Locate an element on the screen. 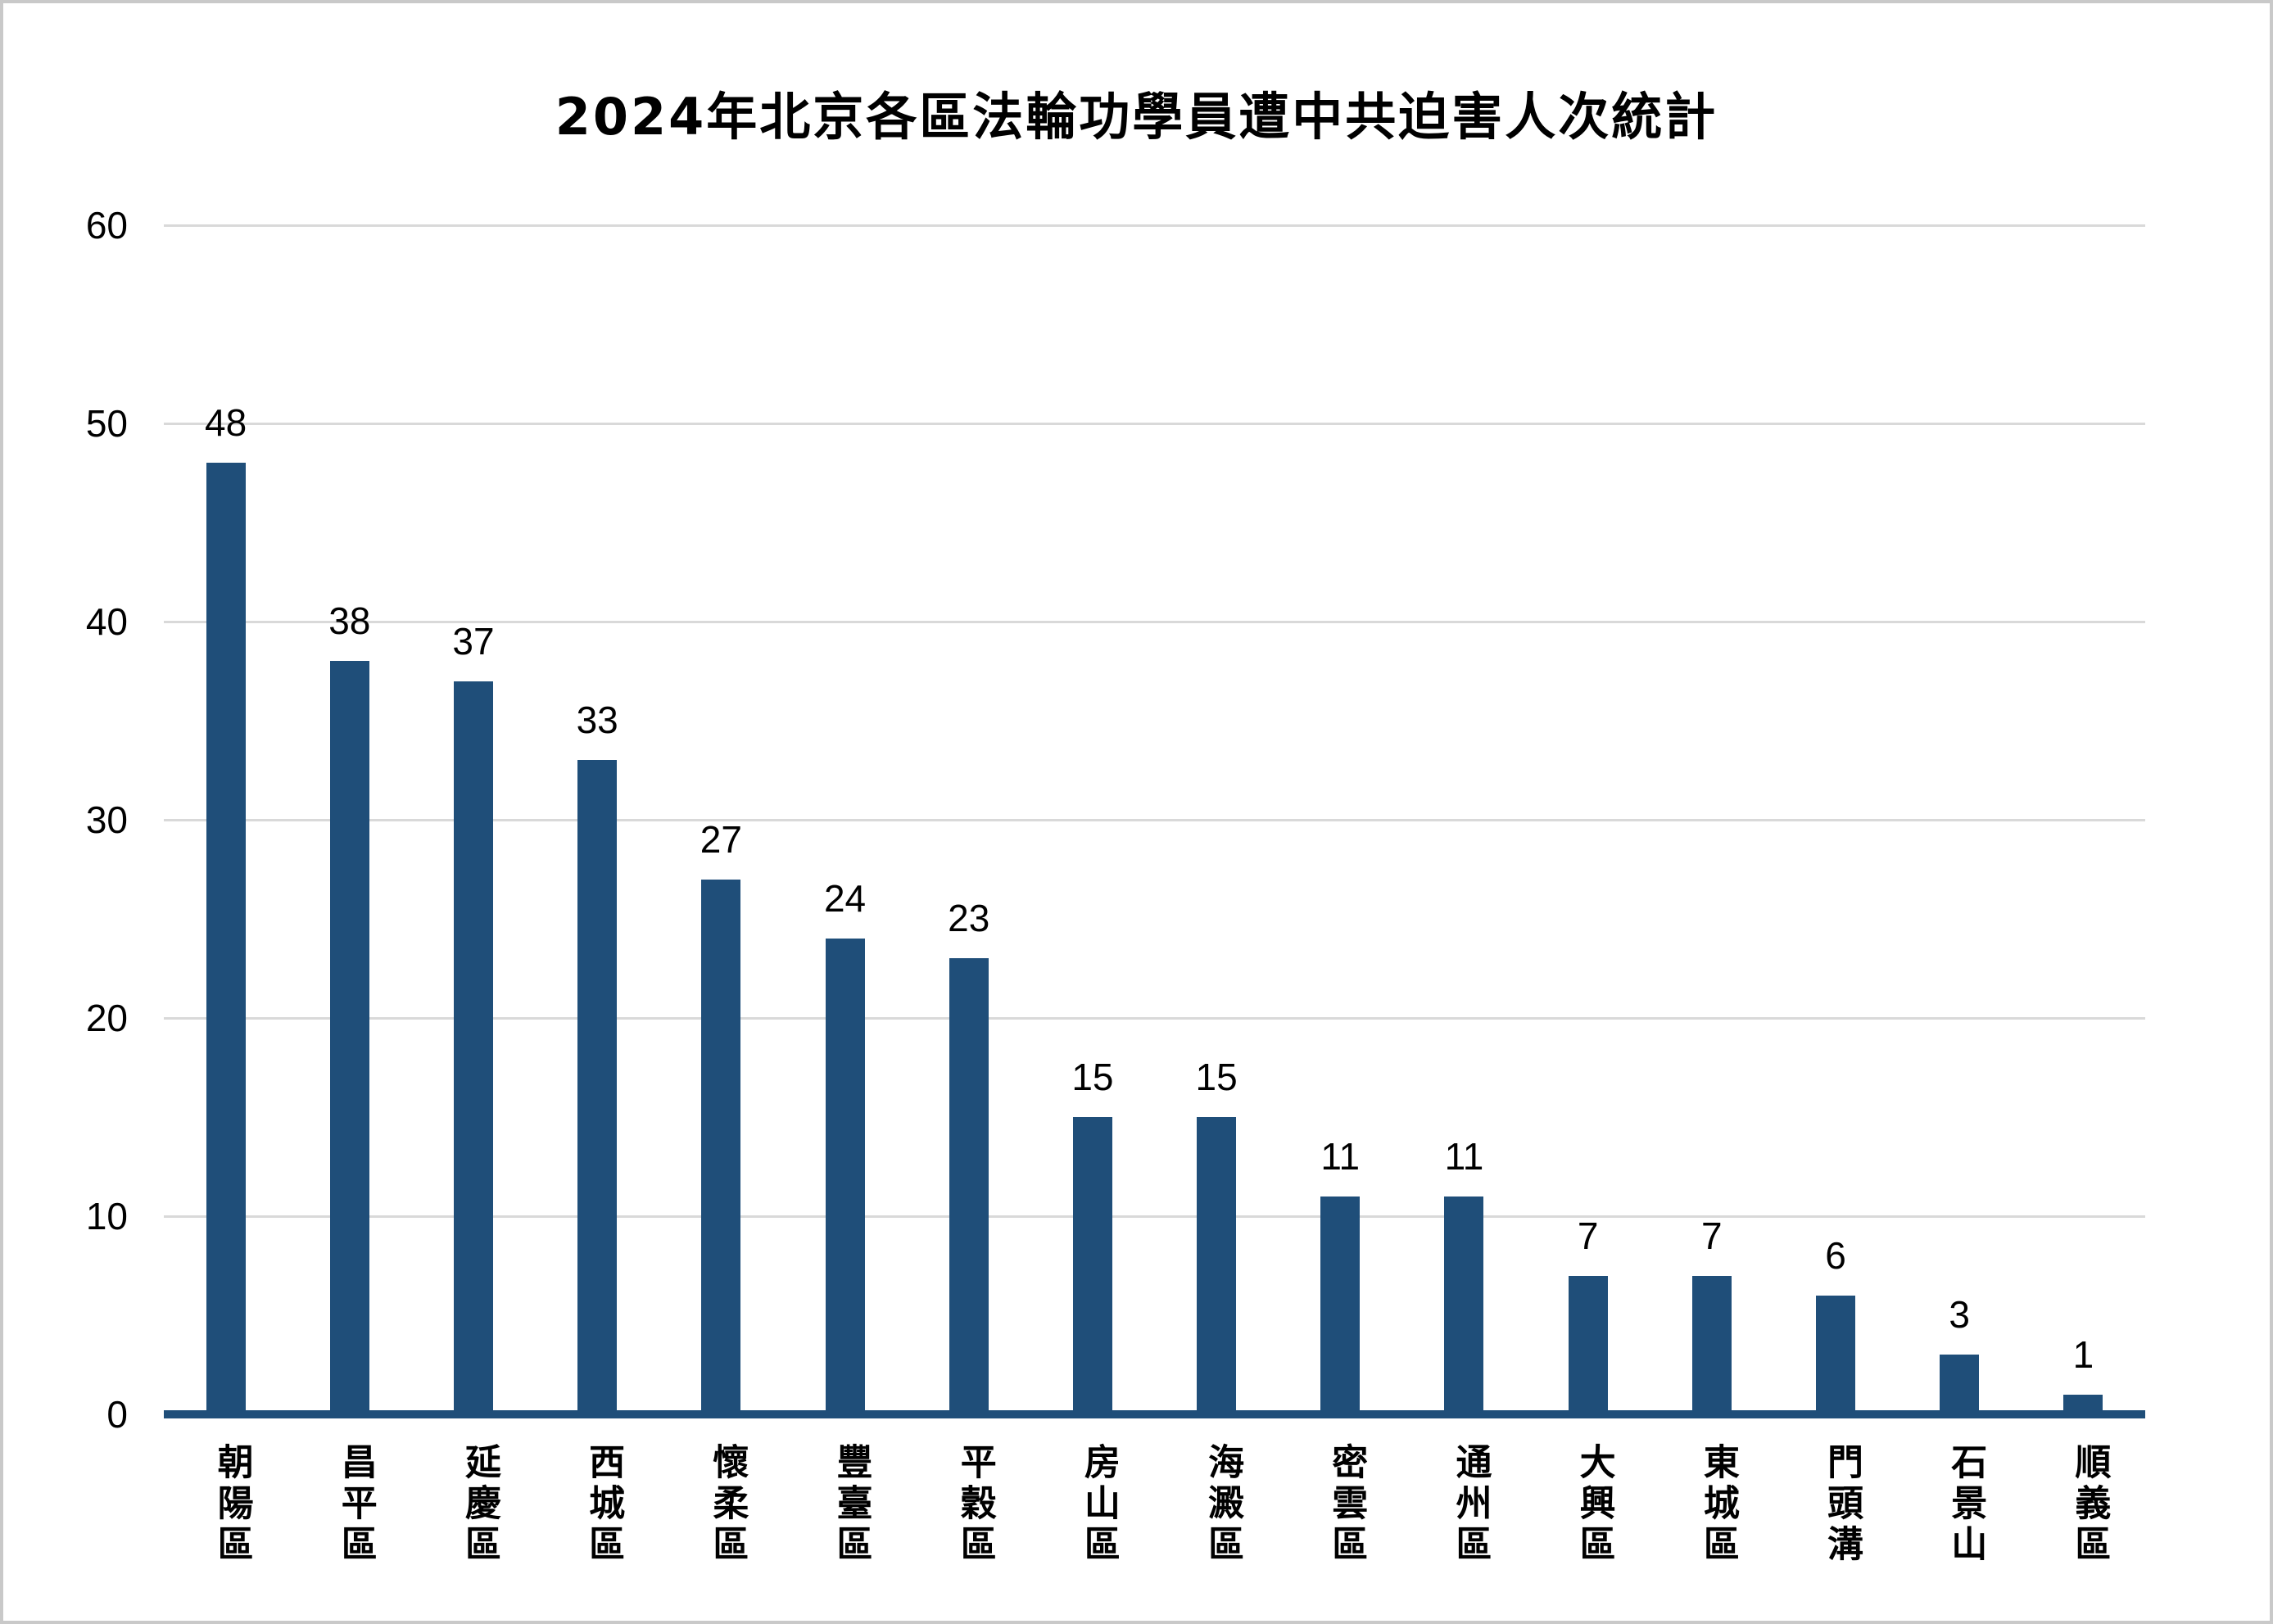  x-axis-line is located at coordinates (1154, 1414).